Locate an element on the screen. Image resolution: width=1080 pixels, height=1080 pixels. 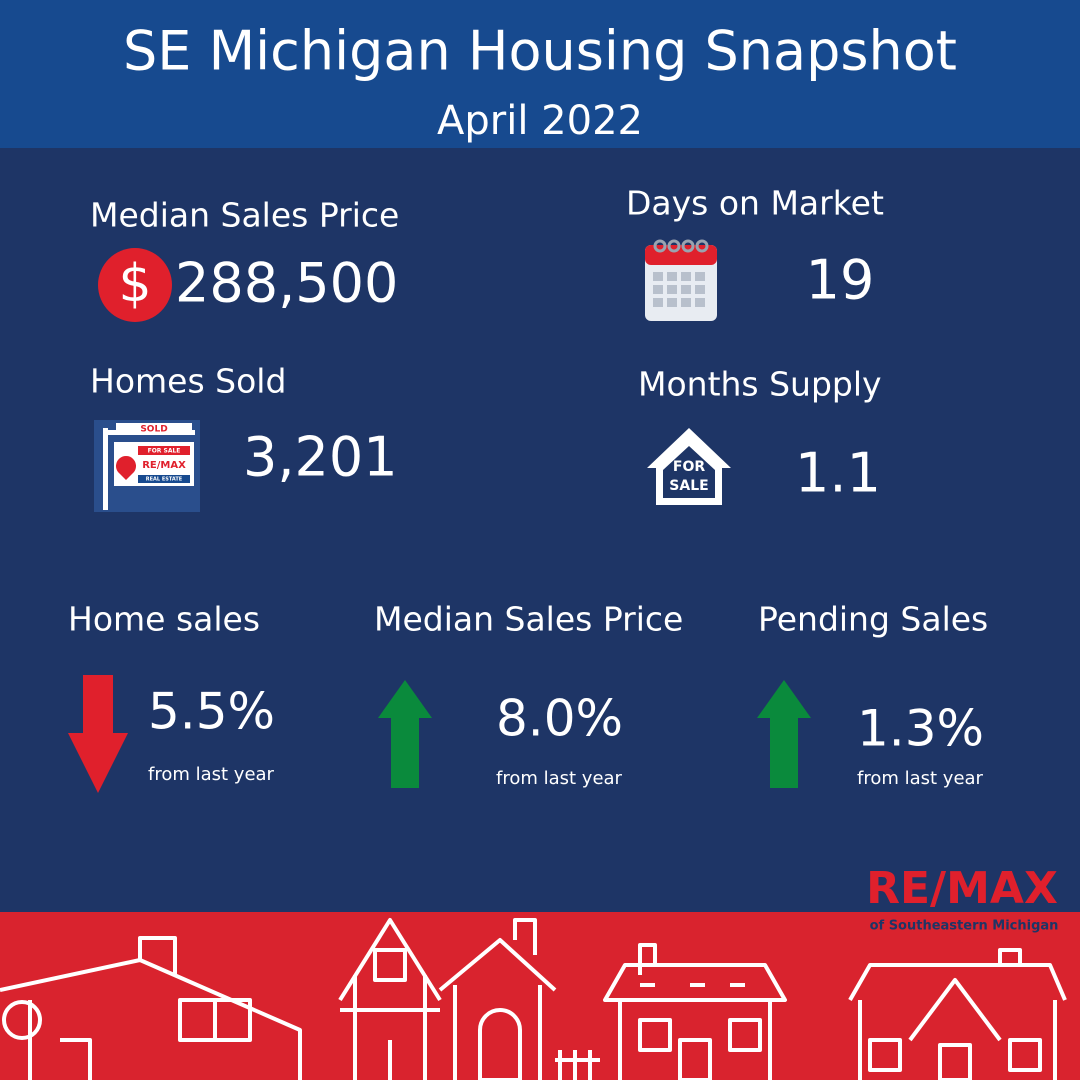
header-band is located at coordinates (540, 74).